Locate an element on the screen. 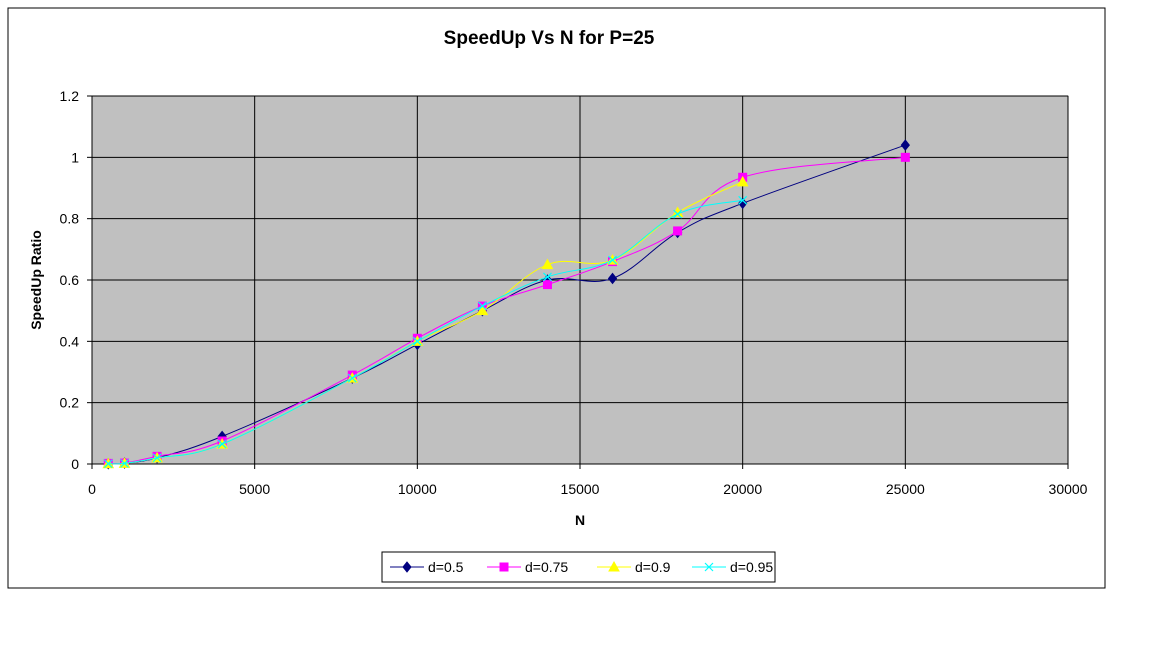 This screenshot has height=653, width=1152. x-tick-label: 25000 is located at coordinates (905, 489).